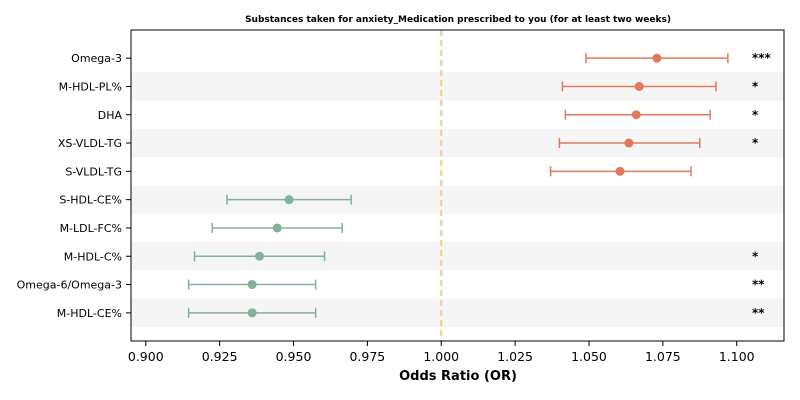  What do you see at coordinates (762, 185) in the screenshot?
I see `significance-labels: ***********` at bounding box center [762, 185].